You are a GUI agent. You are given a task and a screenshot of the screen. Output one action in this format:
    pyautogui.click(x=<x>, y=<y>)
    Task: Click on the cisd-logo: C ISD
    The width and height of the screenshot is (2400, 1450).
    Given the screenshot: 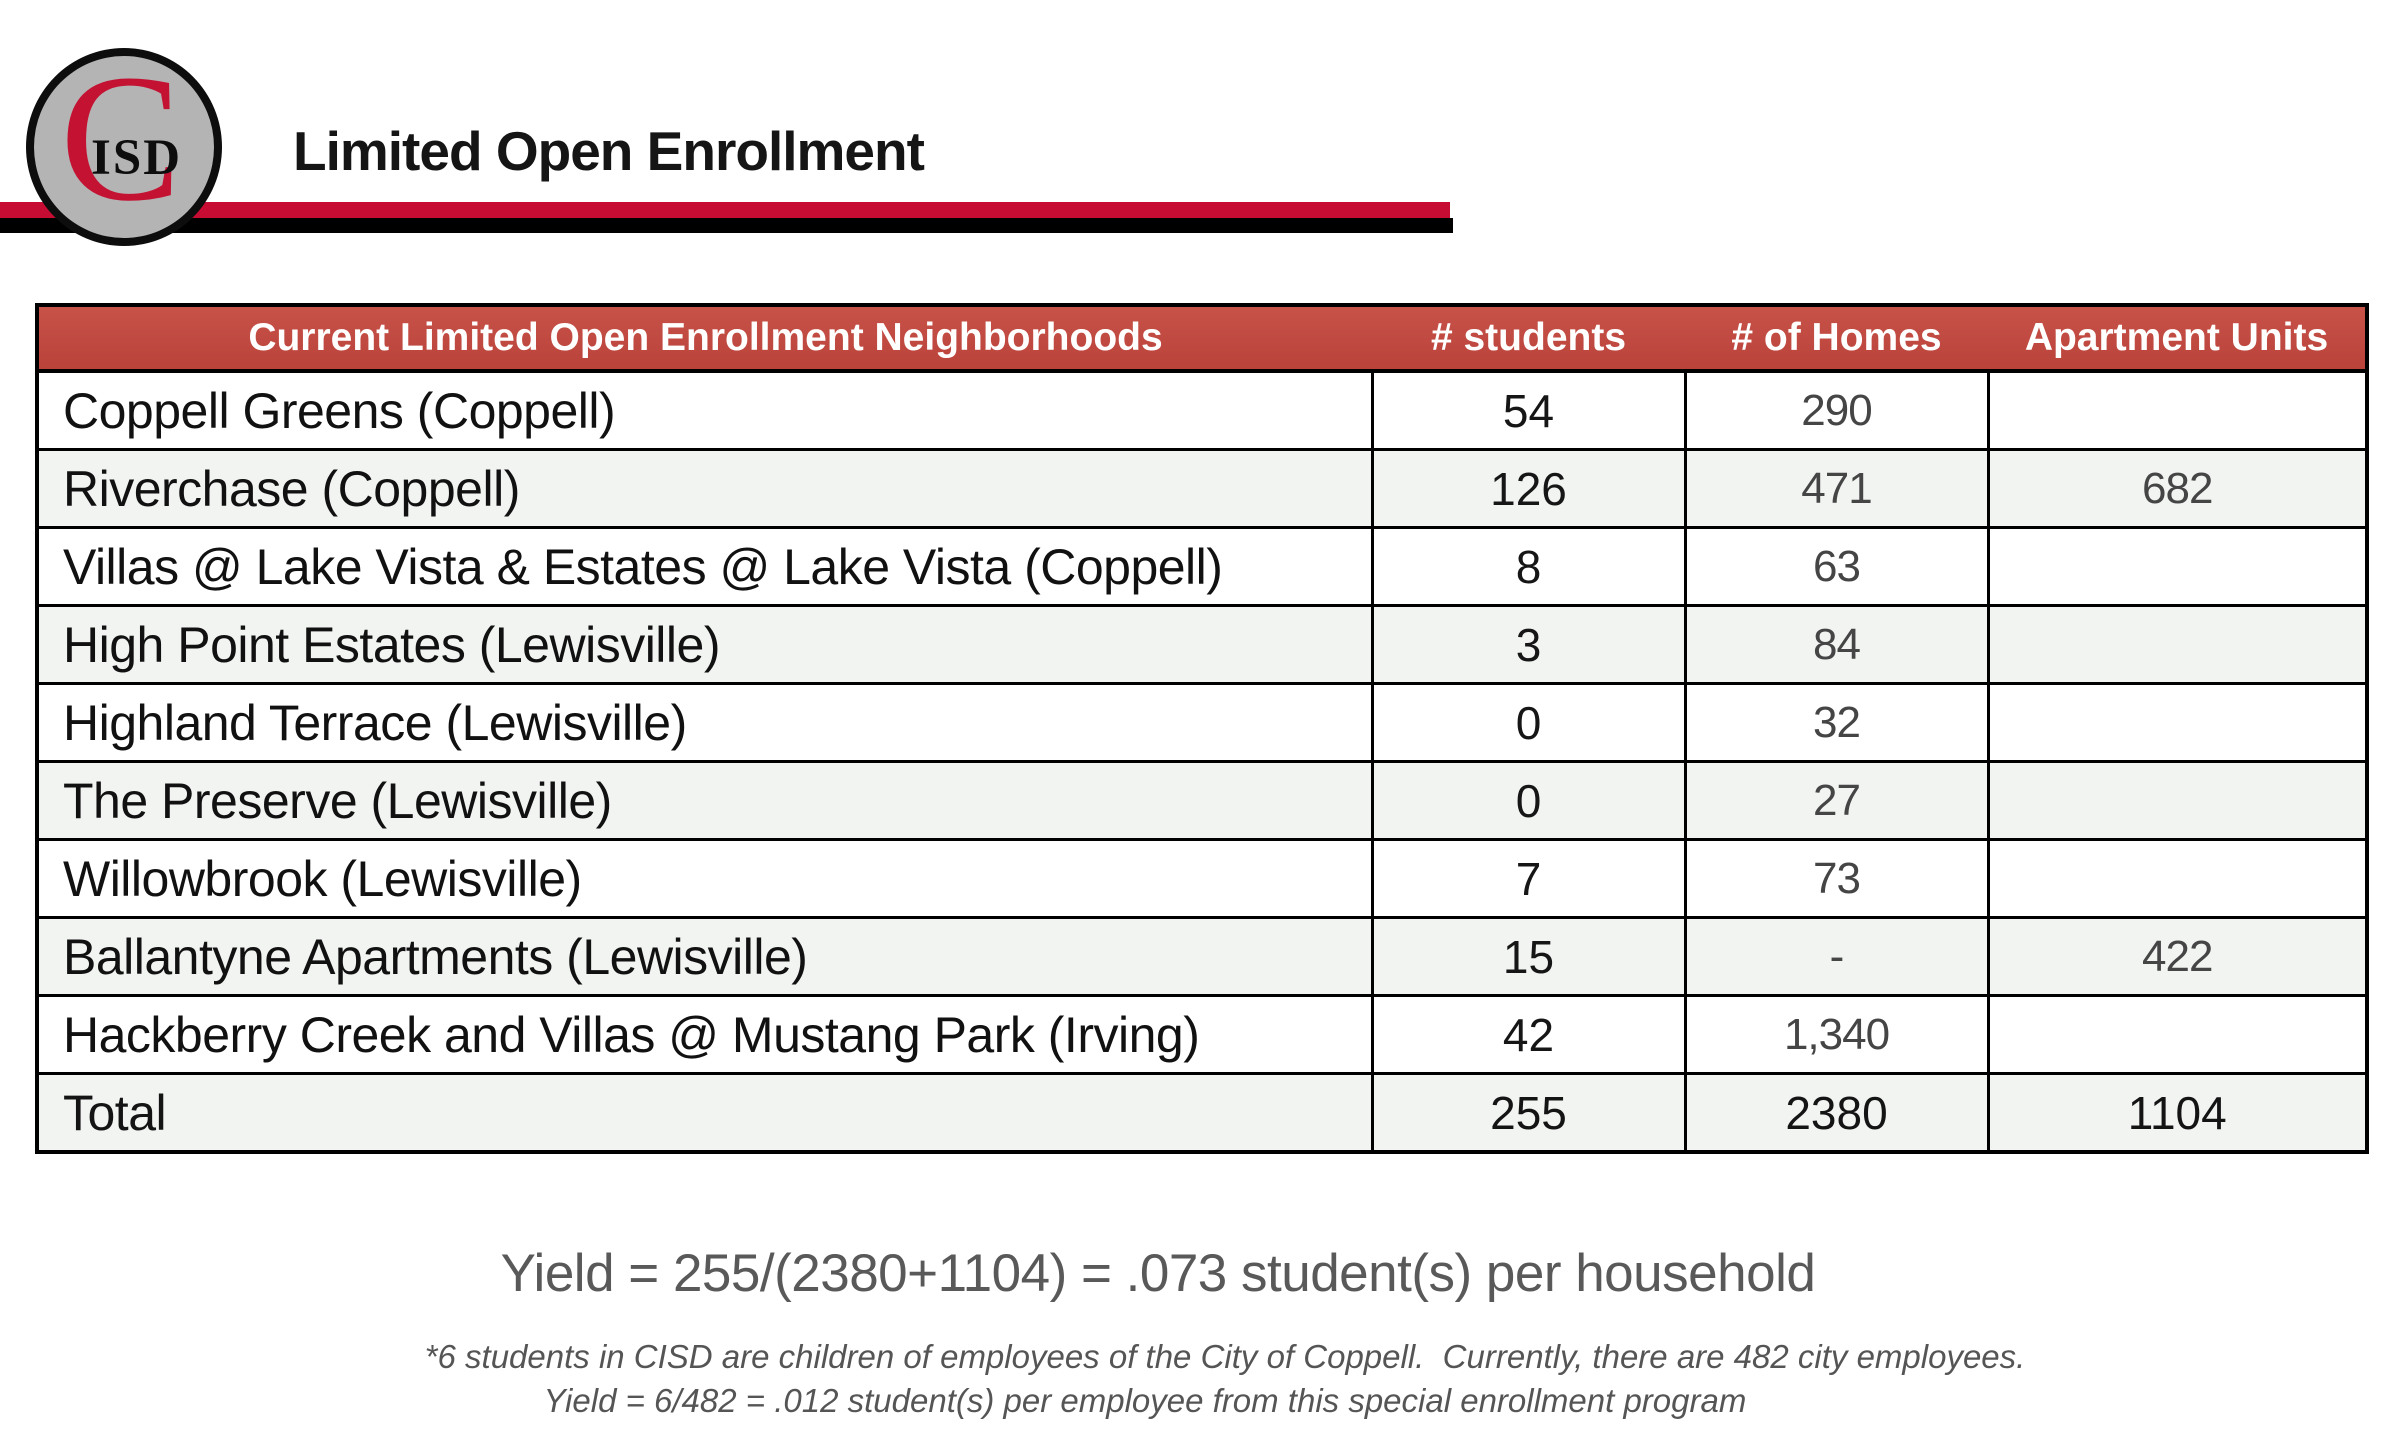 What is the action you would take?
    pyautogui.click(x=124, y=147)
    